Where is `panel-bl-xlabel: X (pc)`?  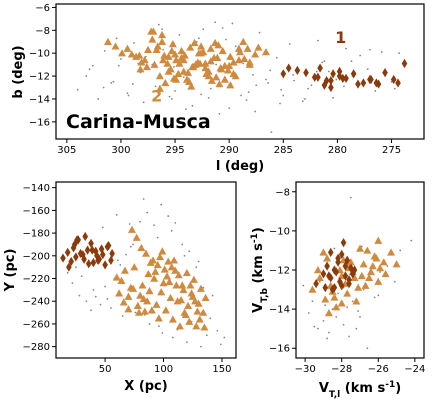
panel-bl-xlabel: X (pc) is located at coordinates (145, 386).